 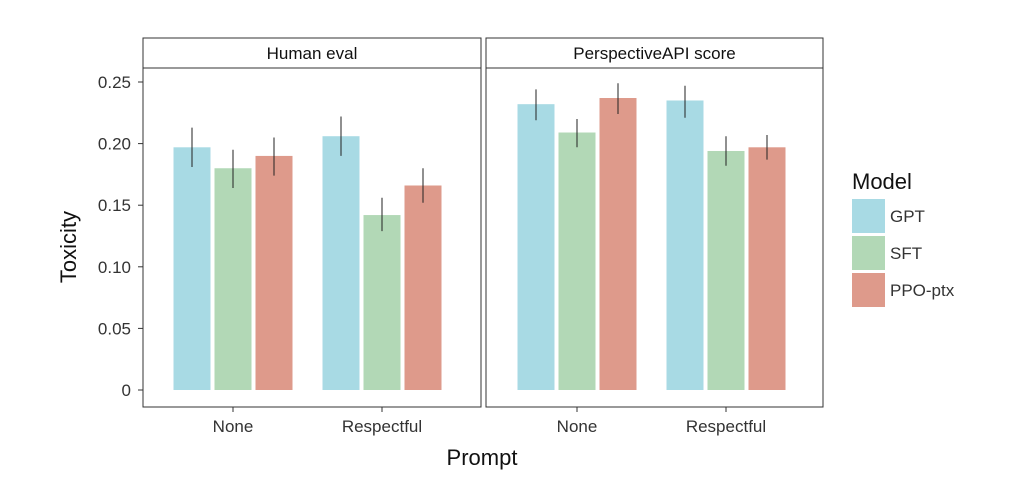 I want to click on legend-swatch-ppo-ptx, so click(x=868, y=290).